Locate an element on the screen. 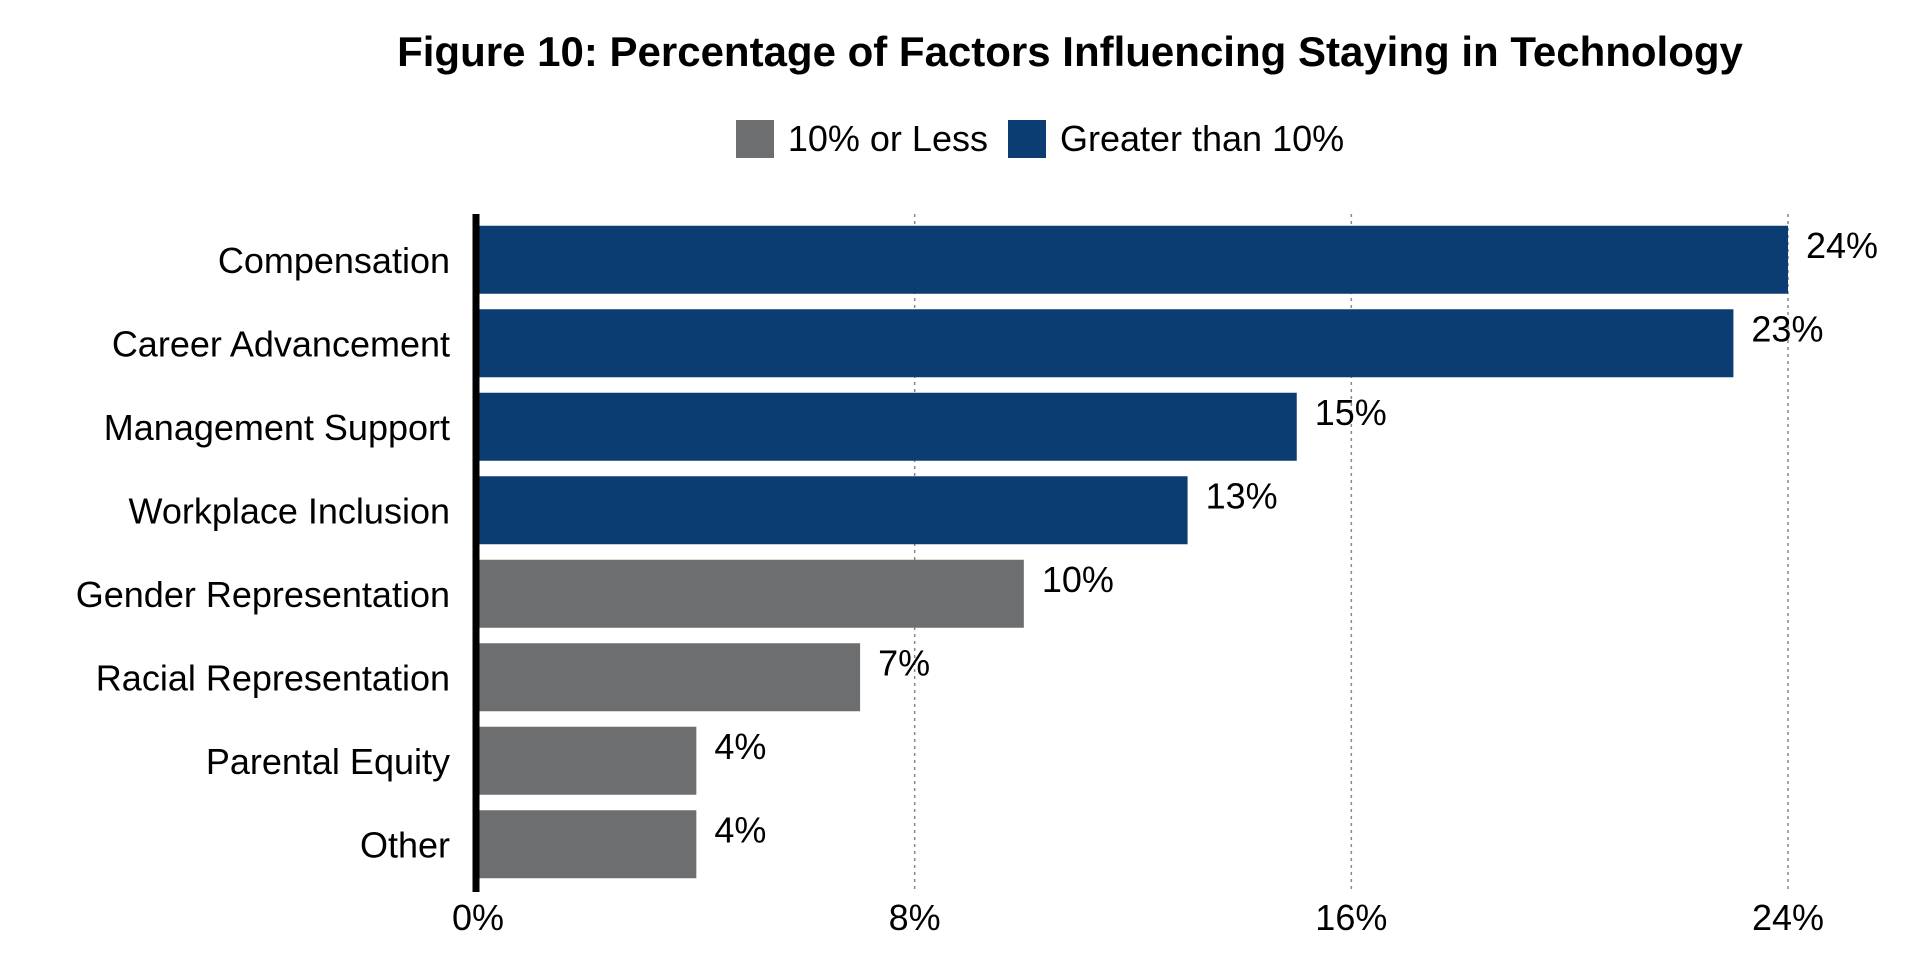 The image size is (1920, 960). legend-swatch-high is located at coordinates (1026, 139).